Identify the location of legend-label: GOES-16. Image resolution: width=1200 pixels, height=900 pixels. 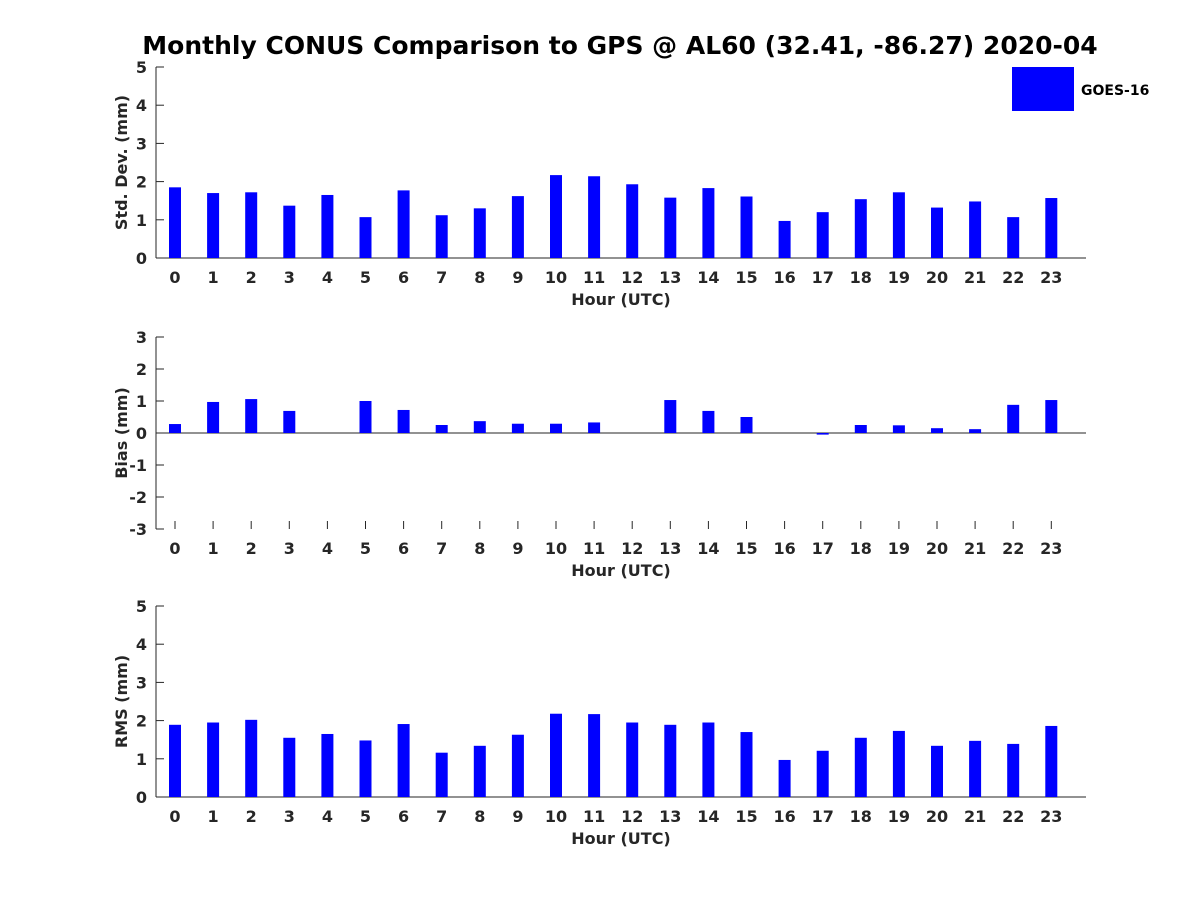
(1115, 91).